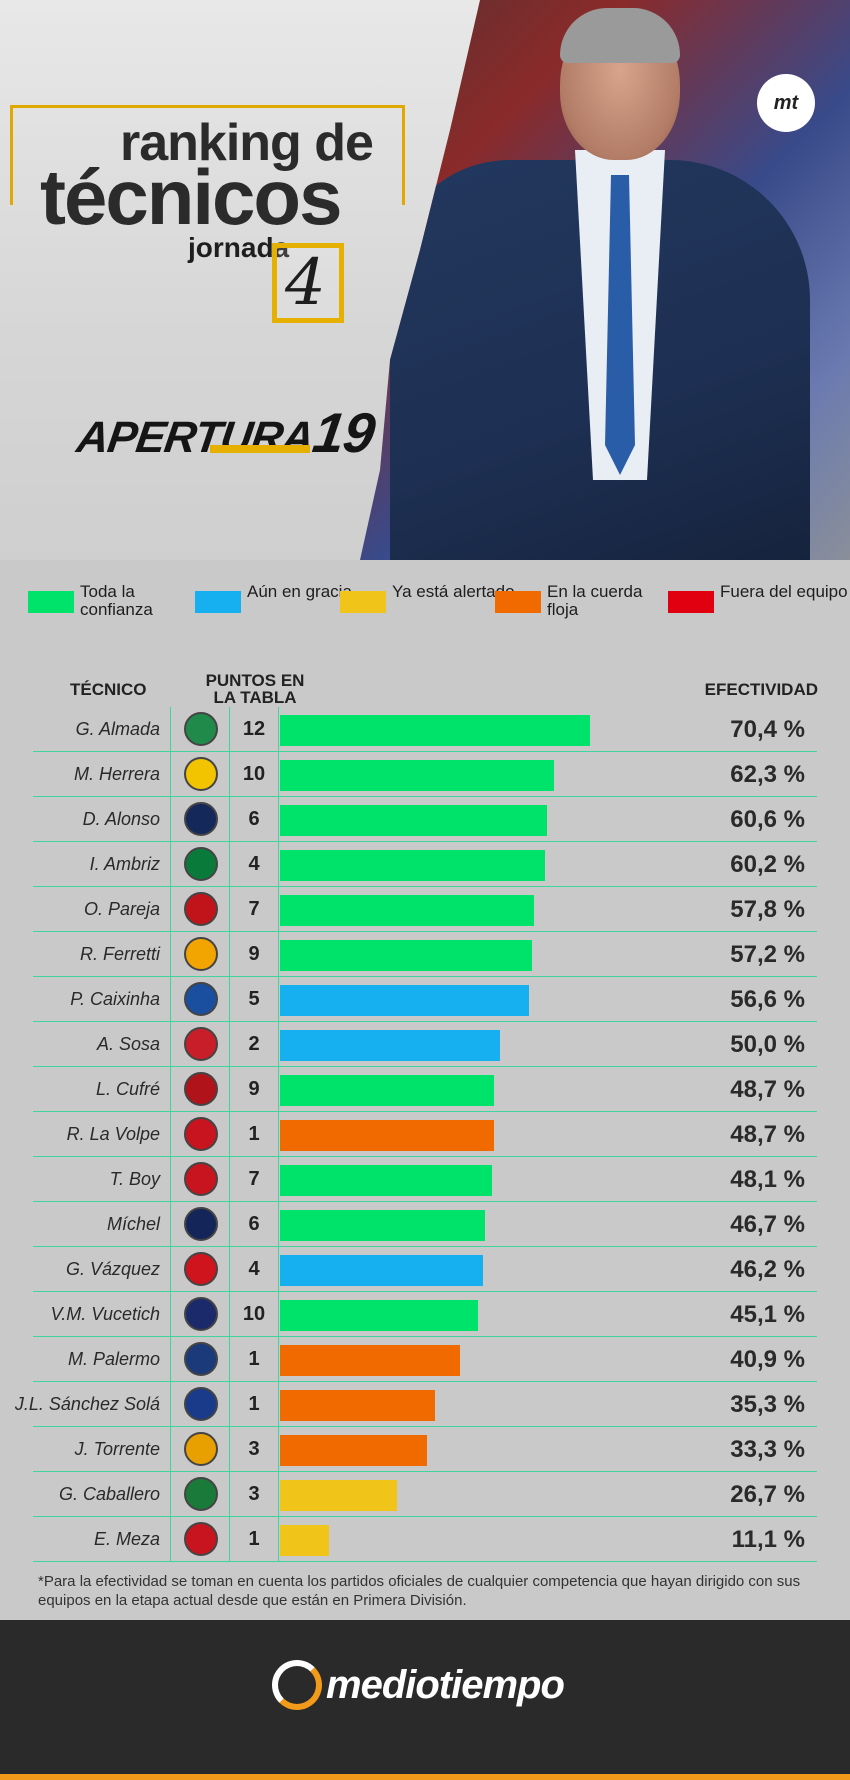  Describe the element at coordinates (133, 1224) in the screenshot. I see `coach-name: Míchel` at that location.